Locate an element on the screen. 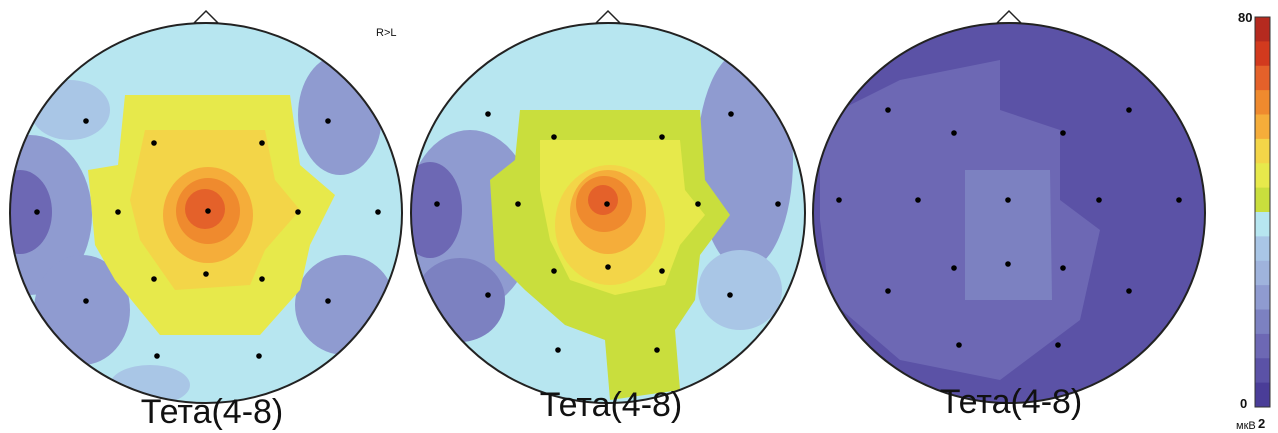 Image resolution: width=1278 pixels, height=433 pixels. color-scale: 80 0 мкВ 2 is located at coordinates (1253, 221).